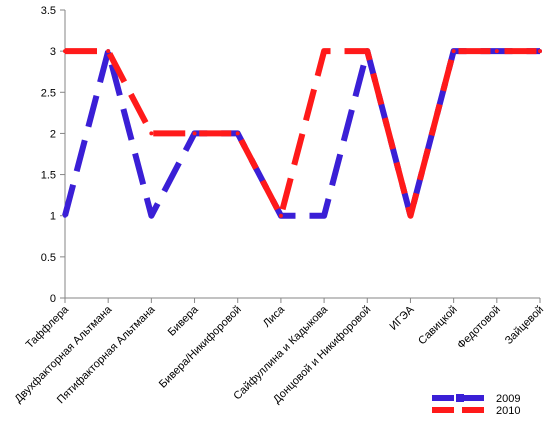  What do you see at coordinates (48, 176) in the screenshot?
I see `y-tick-label: 1.5` at bounding box center [48, 176].